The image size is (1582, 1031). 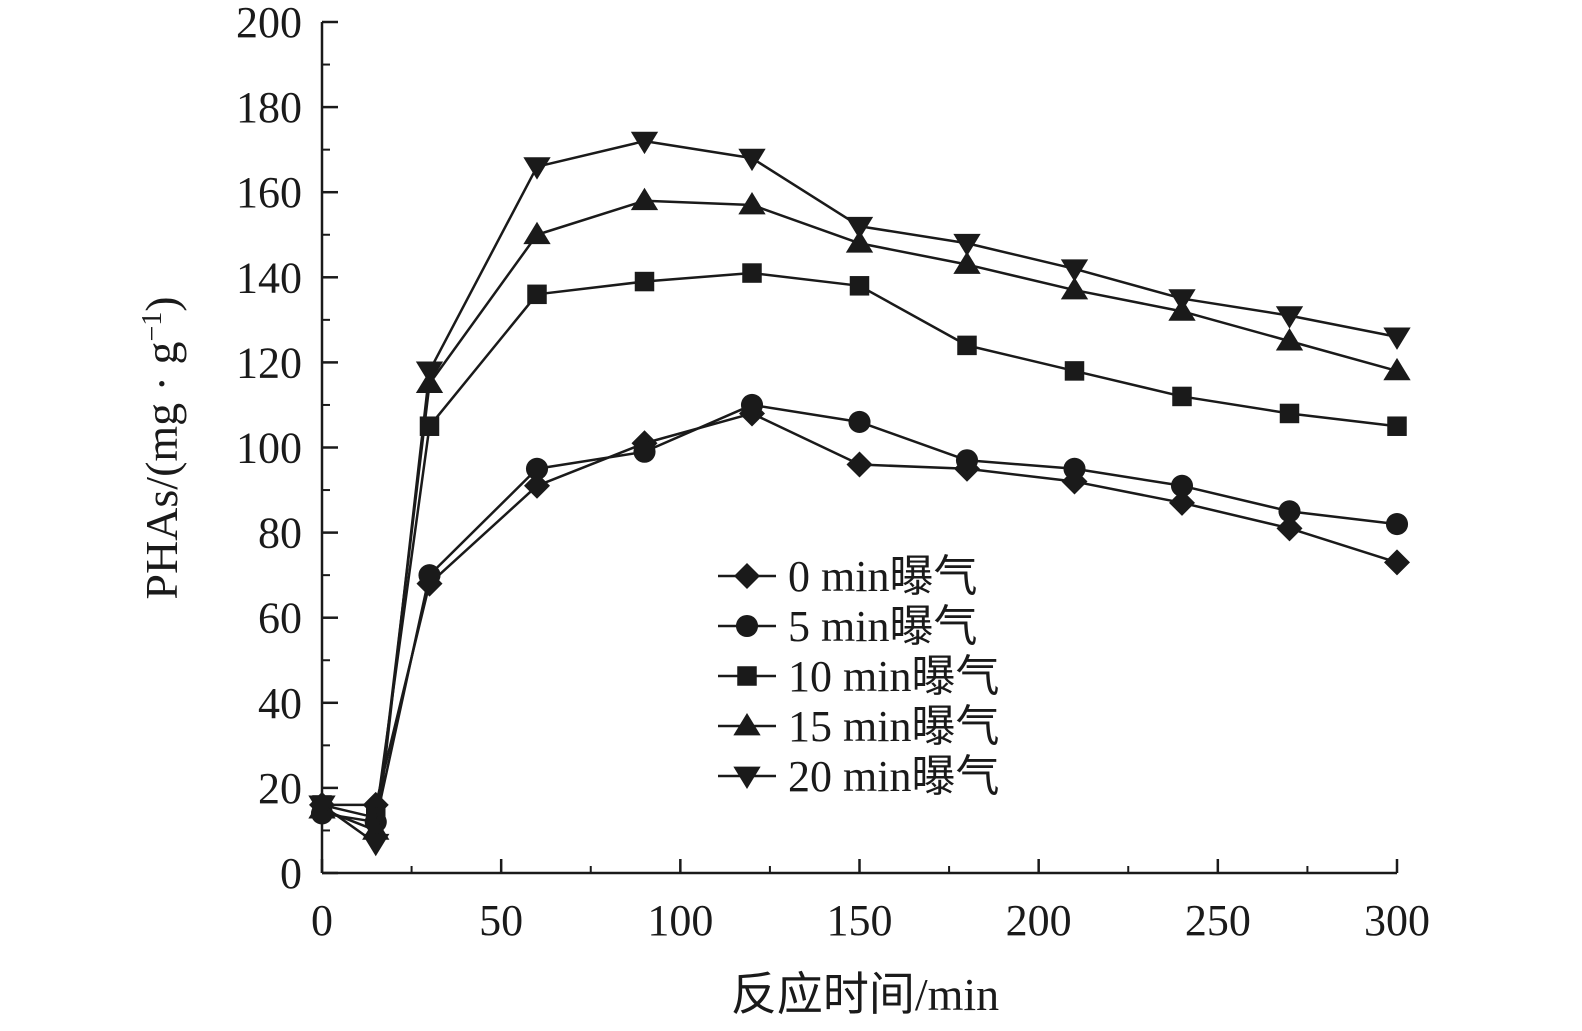 I want to click on x-tick-label: 300, so click(x=1397, y=920).